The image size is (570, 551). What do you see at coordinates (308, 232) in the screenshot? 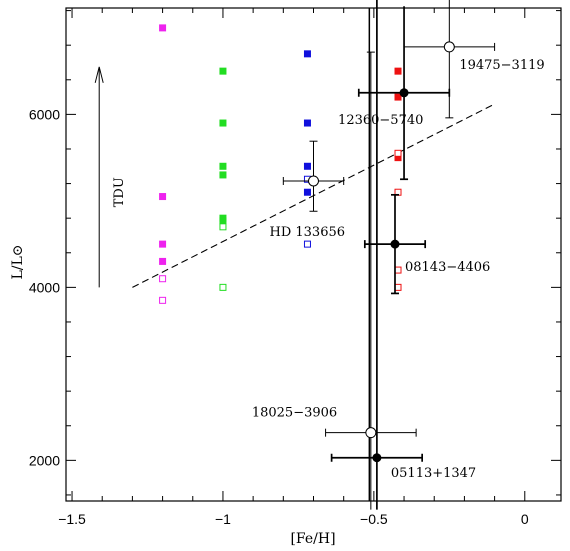
I see `star-label: HD 133656` at bounding box center [308, 232].